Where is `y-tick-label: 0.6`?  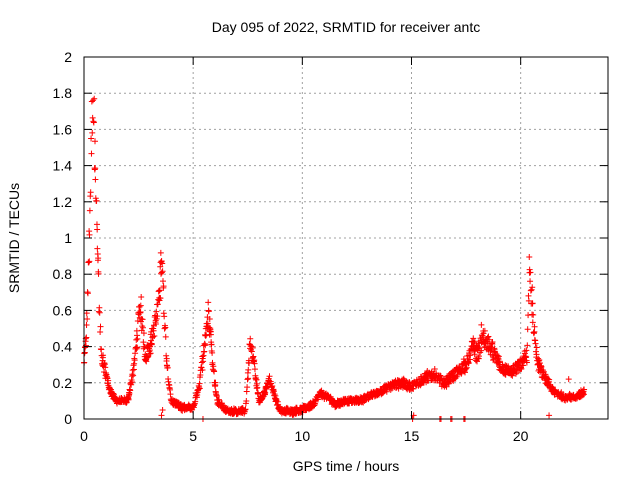 y-tick-label: 0.6 is located at coordinates (63, 310).